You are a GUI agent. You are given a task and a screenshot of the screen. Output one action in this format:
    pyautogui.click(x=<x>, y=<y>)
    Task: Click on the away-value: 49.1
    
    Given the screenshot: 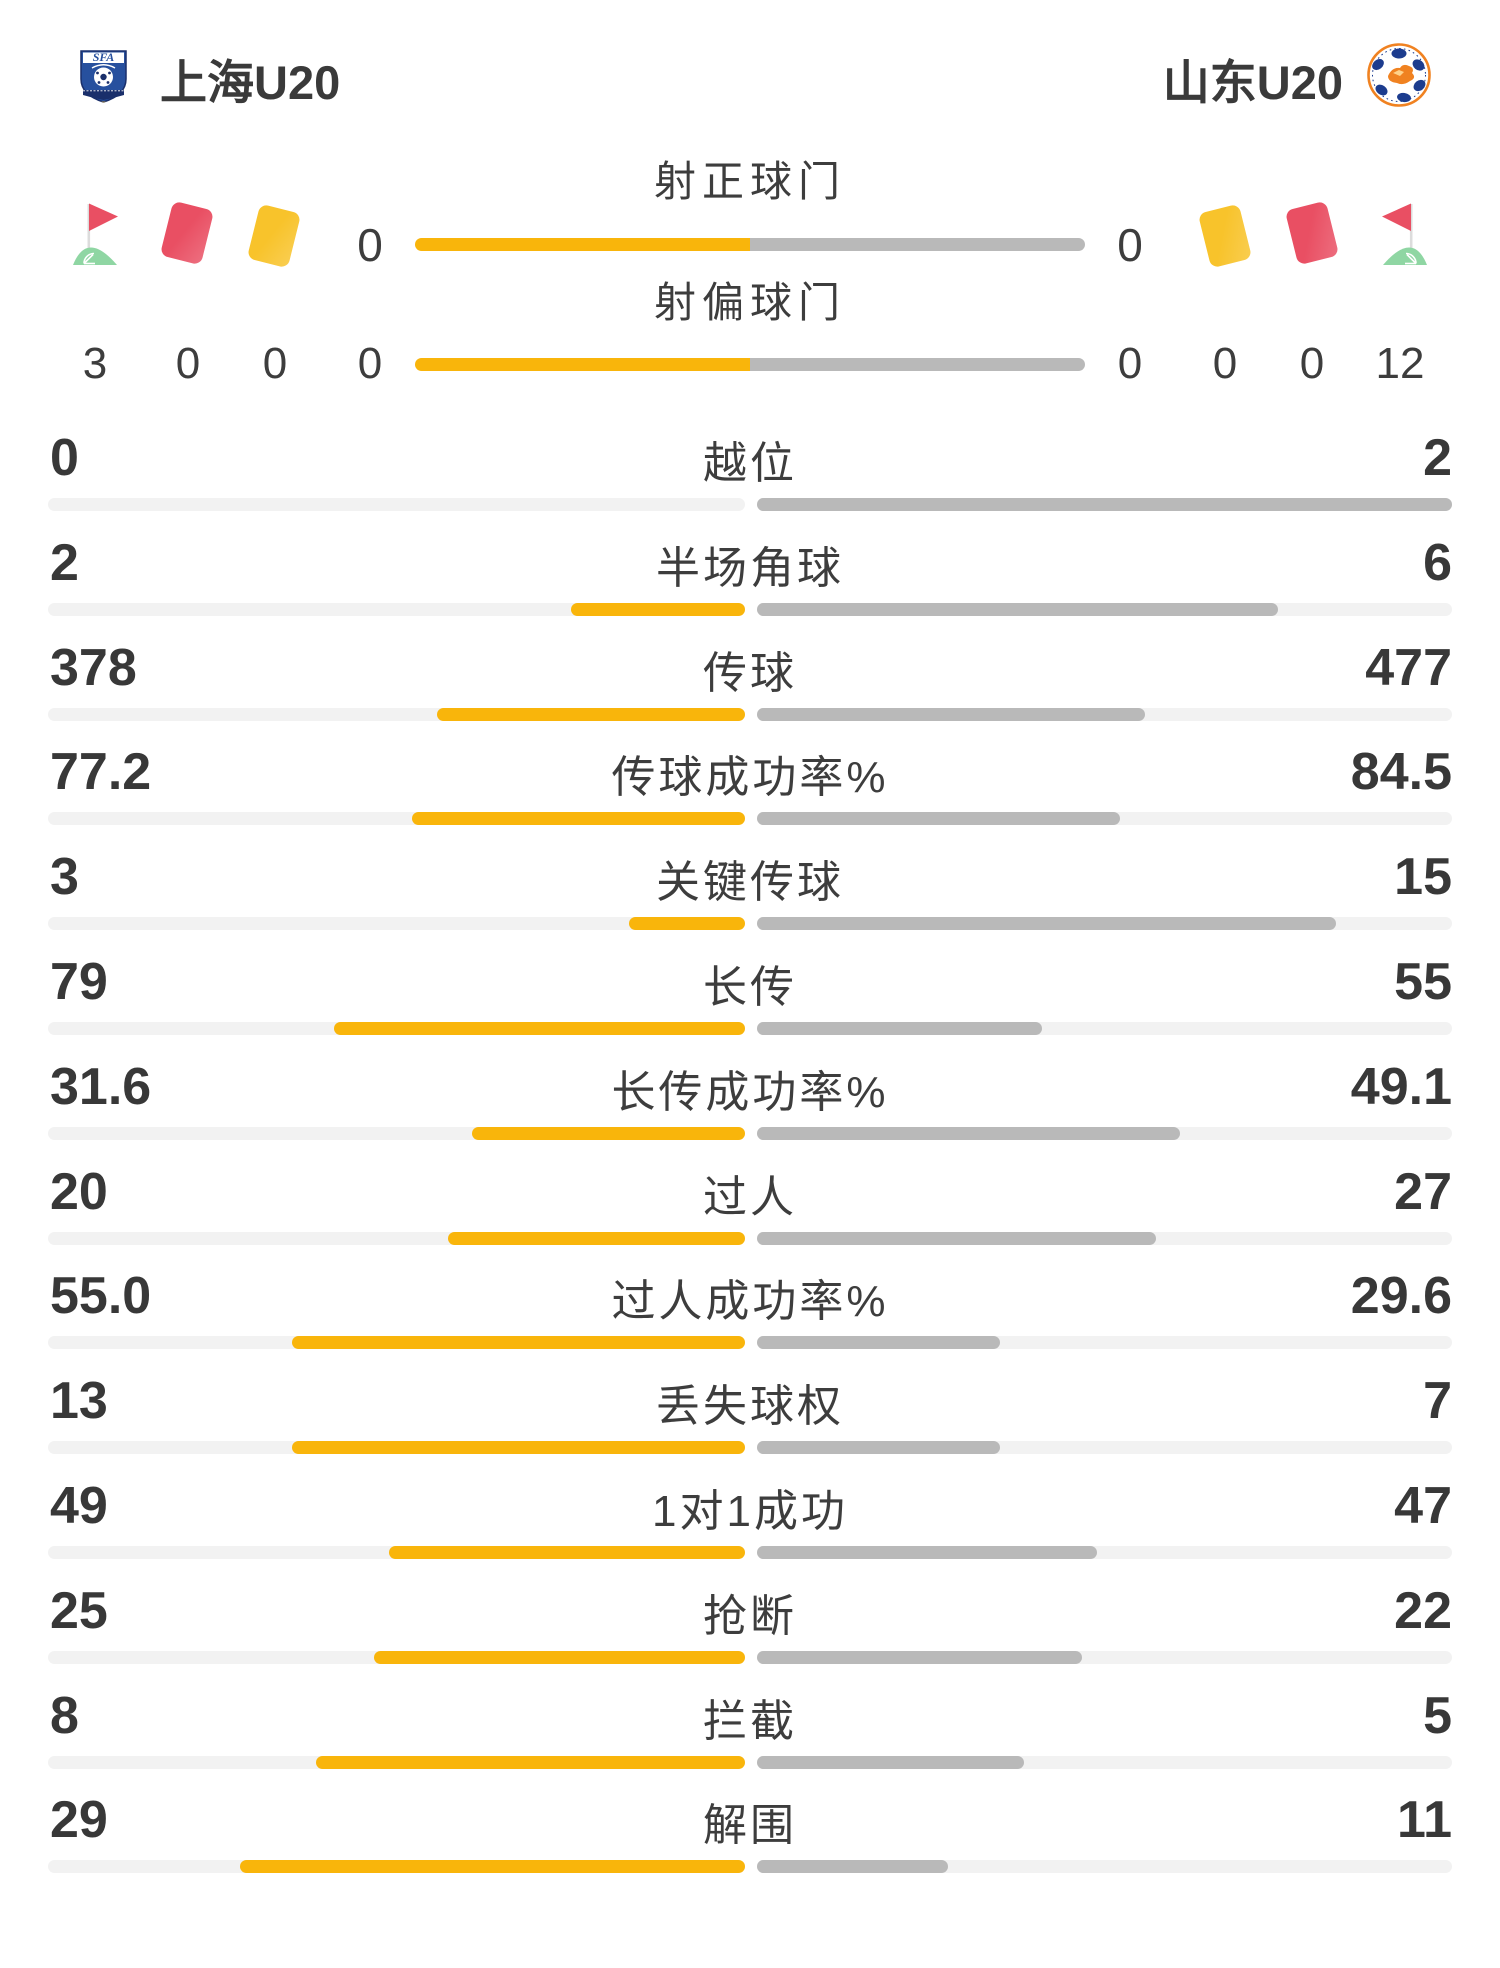 What is the action you would take?
    pyautogui.click(x=1401, y=1086)
    